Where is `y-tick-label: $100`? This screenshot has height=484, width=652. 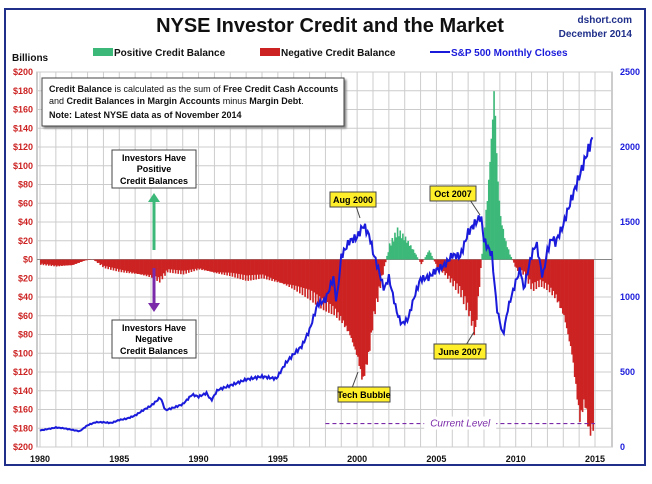 y-tick-label: $100 is located at coordinates (23, 166).